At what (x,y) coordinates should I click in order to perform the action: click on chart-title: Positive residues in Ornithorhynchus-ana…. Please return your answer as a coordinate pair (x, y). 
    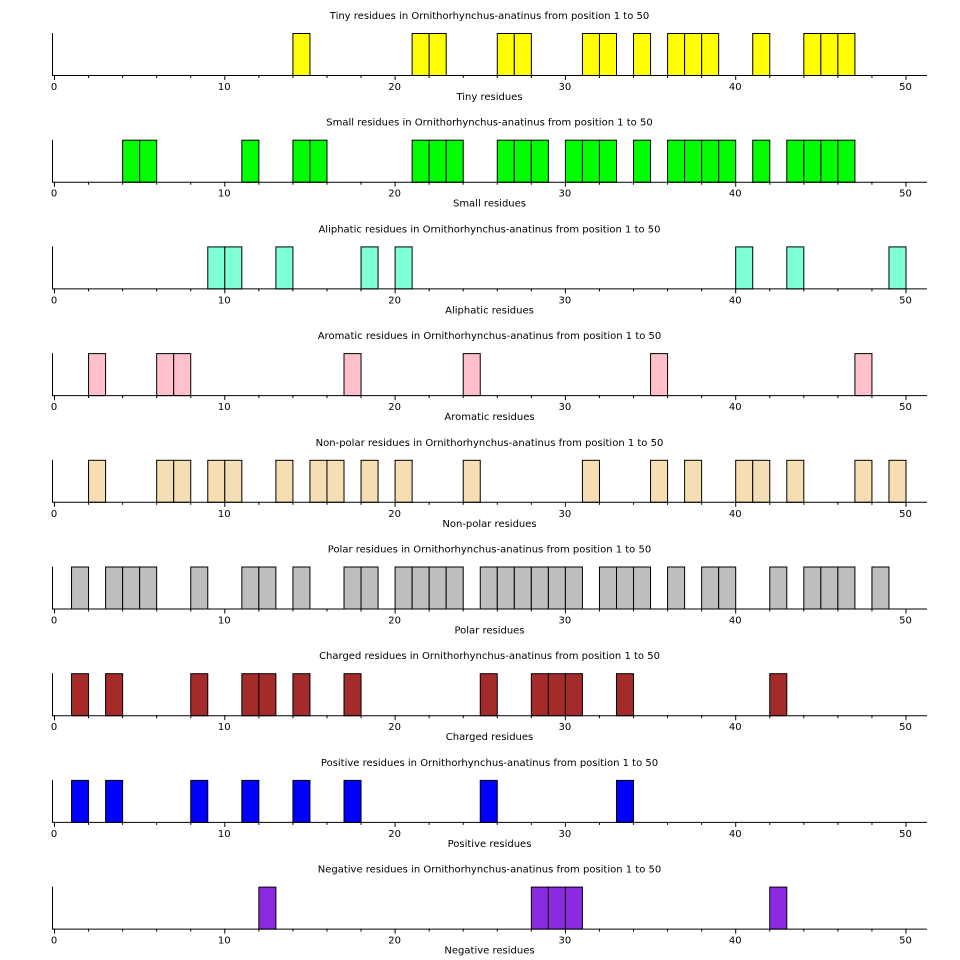
    Looking at the image, I should click on (489, 763).